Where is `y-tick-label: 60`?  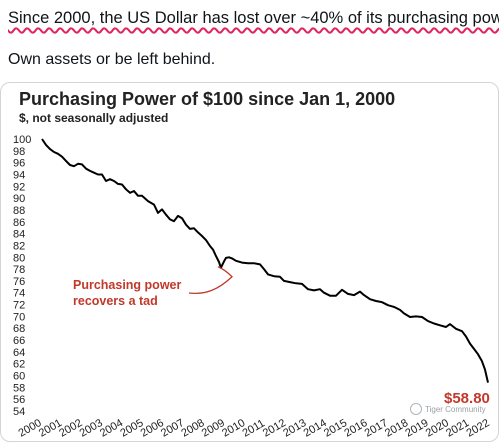 y-tick-label: 60 is located at coordinates (19, 377).